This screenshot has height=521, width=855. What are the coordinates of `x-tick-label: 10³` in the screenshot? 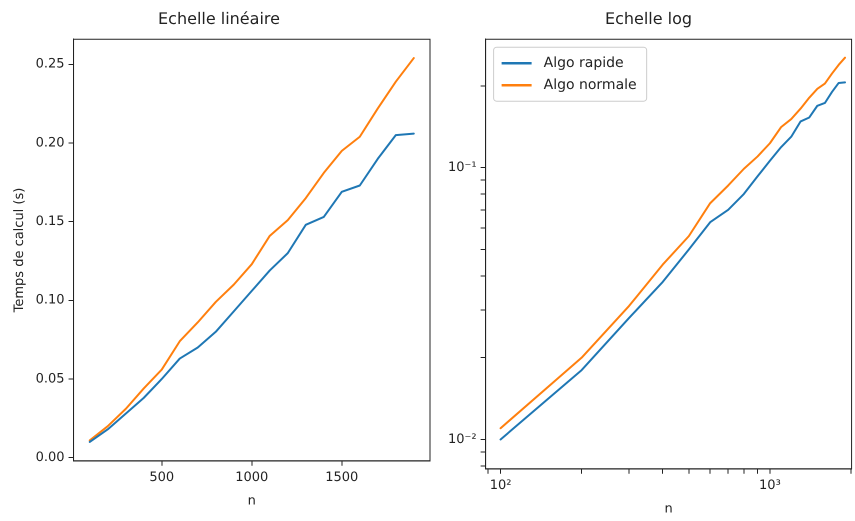 It's located at (770, 485).